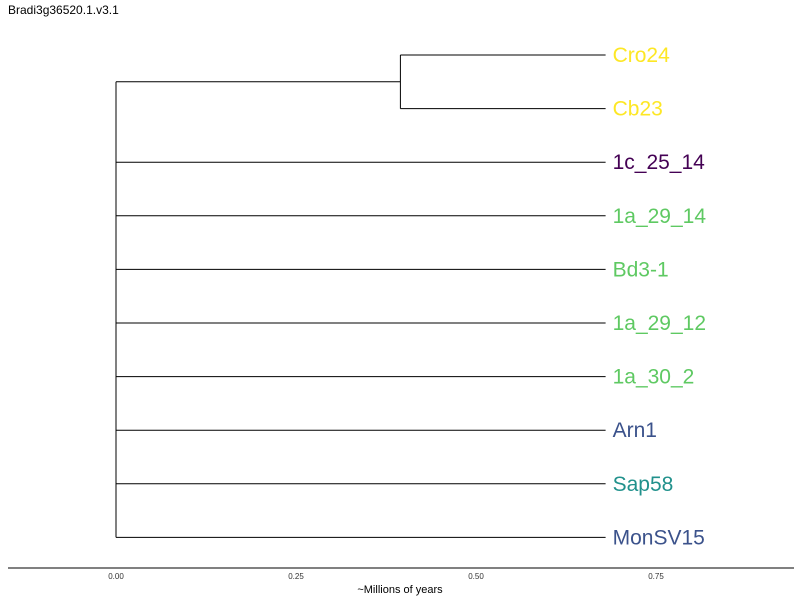 The image size is (800, 600). I want to click on tip-label: 1a_29_14, so click(660, 216).